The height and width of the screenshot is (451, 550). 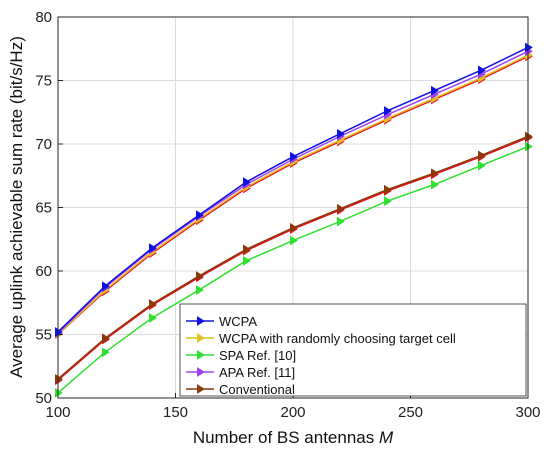 I want to click on legend-box, so click(x=353, y=350).